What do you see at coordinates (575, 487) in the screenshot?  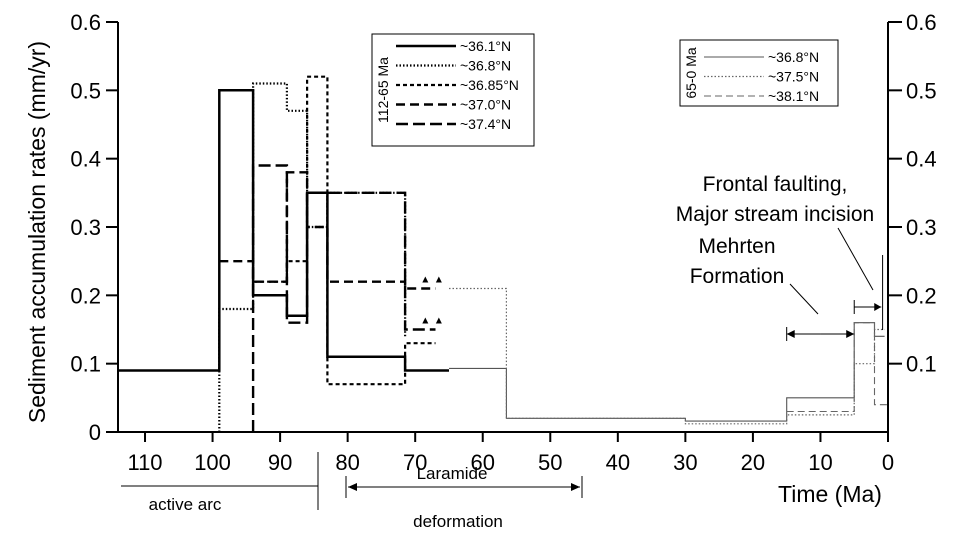 I see `laramide-arrowhead-right` at bounding box center [575, 487].